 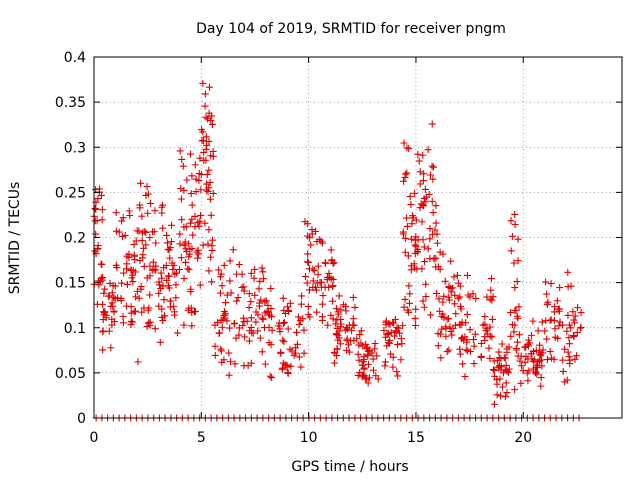 I want to click on y-tick-label: 0.3, so click(x=75, y=148).